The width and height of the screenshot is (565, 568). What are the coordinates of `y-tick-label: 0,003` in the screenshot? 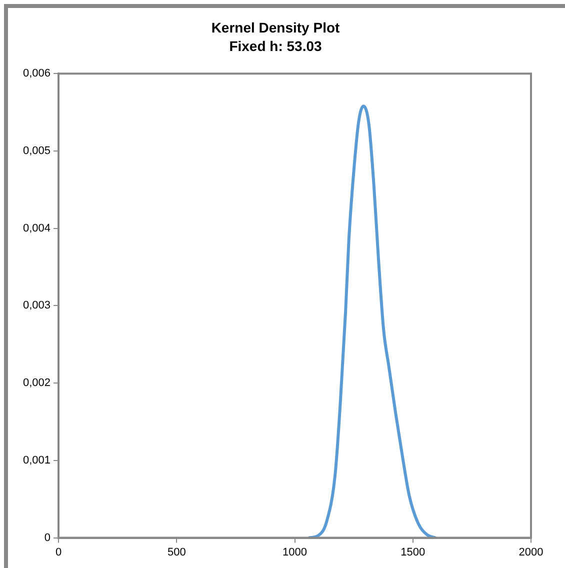 It's located at (36, 306).